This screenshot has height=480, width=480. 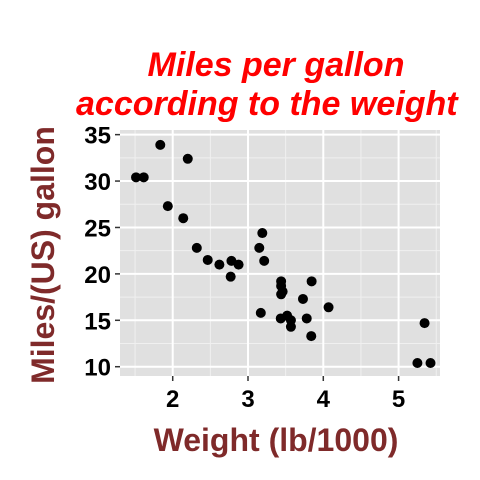 What do you see at coordinates (97, 368) in the screenshot?
I see `y-tick-label: 10` at bounding box center [97, 368].